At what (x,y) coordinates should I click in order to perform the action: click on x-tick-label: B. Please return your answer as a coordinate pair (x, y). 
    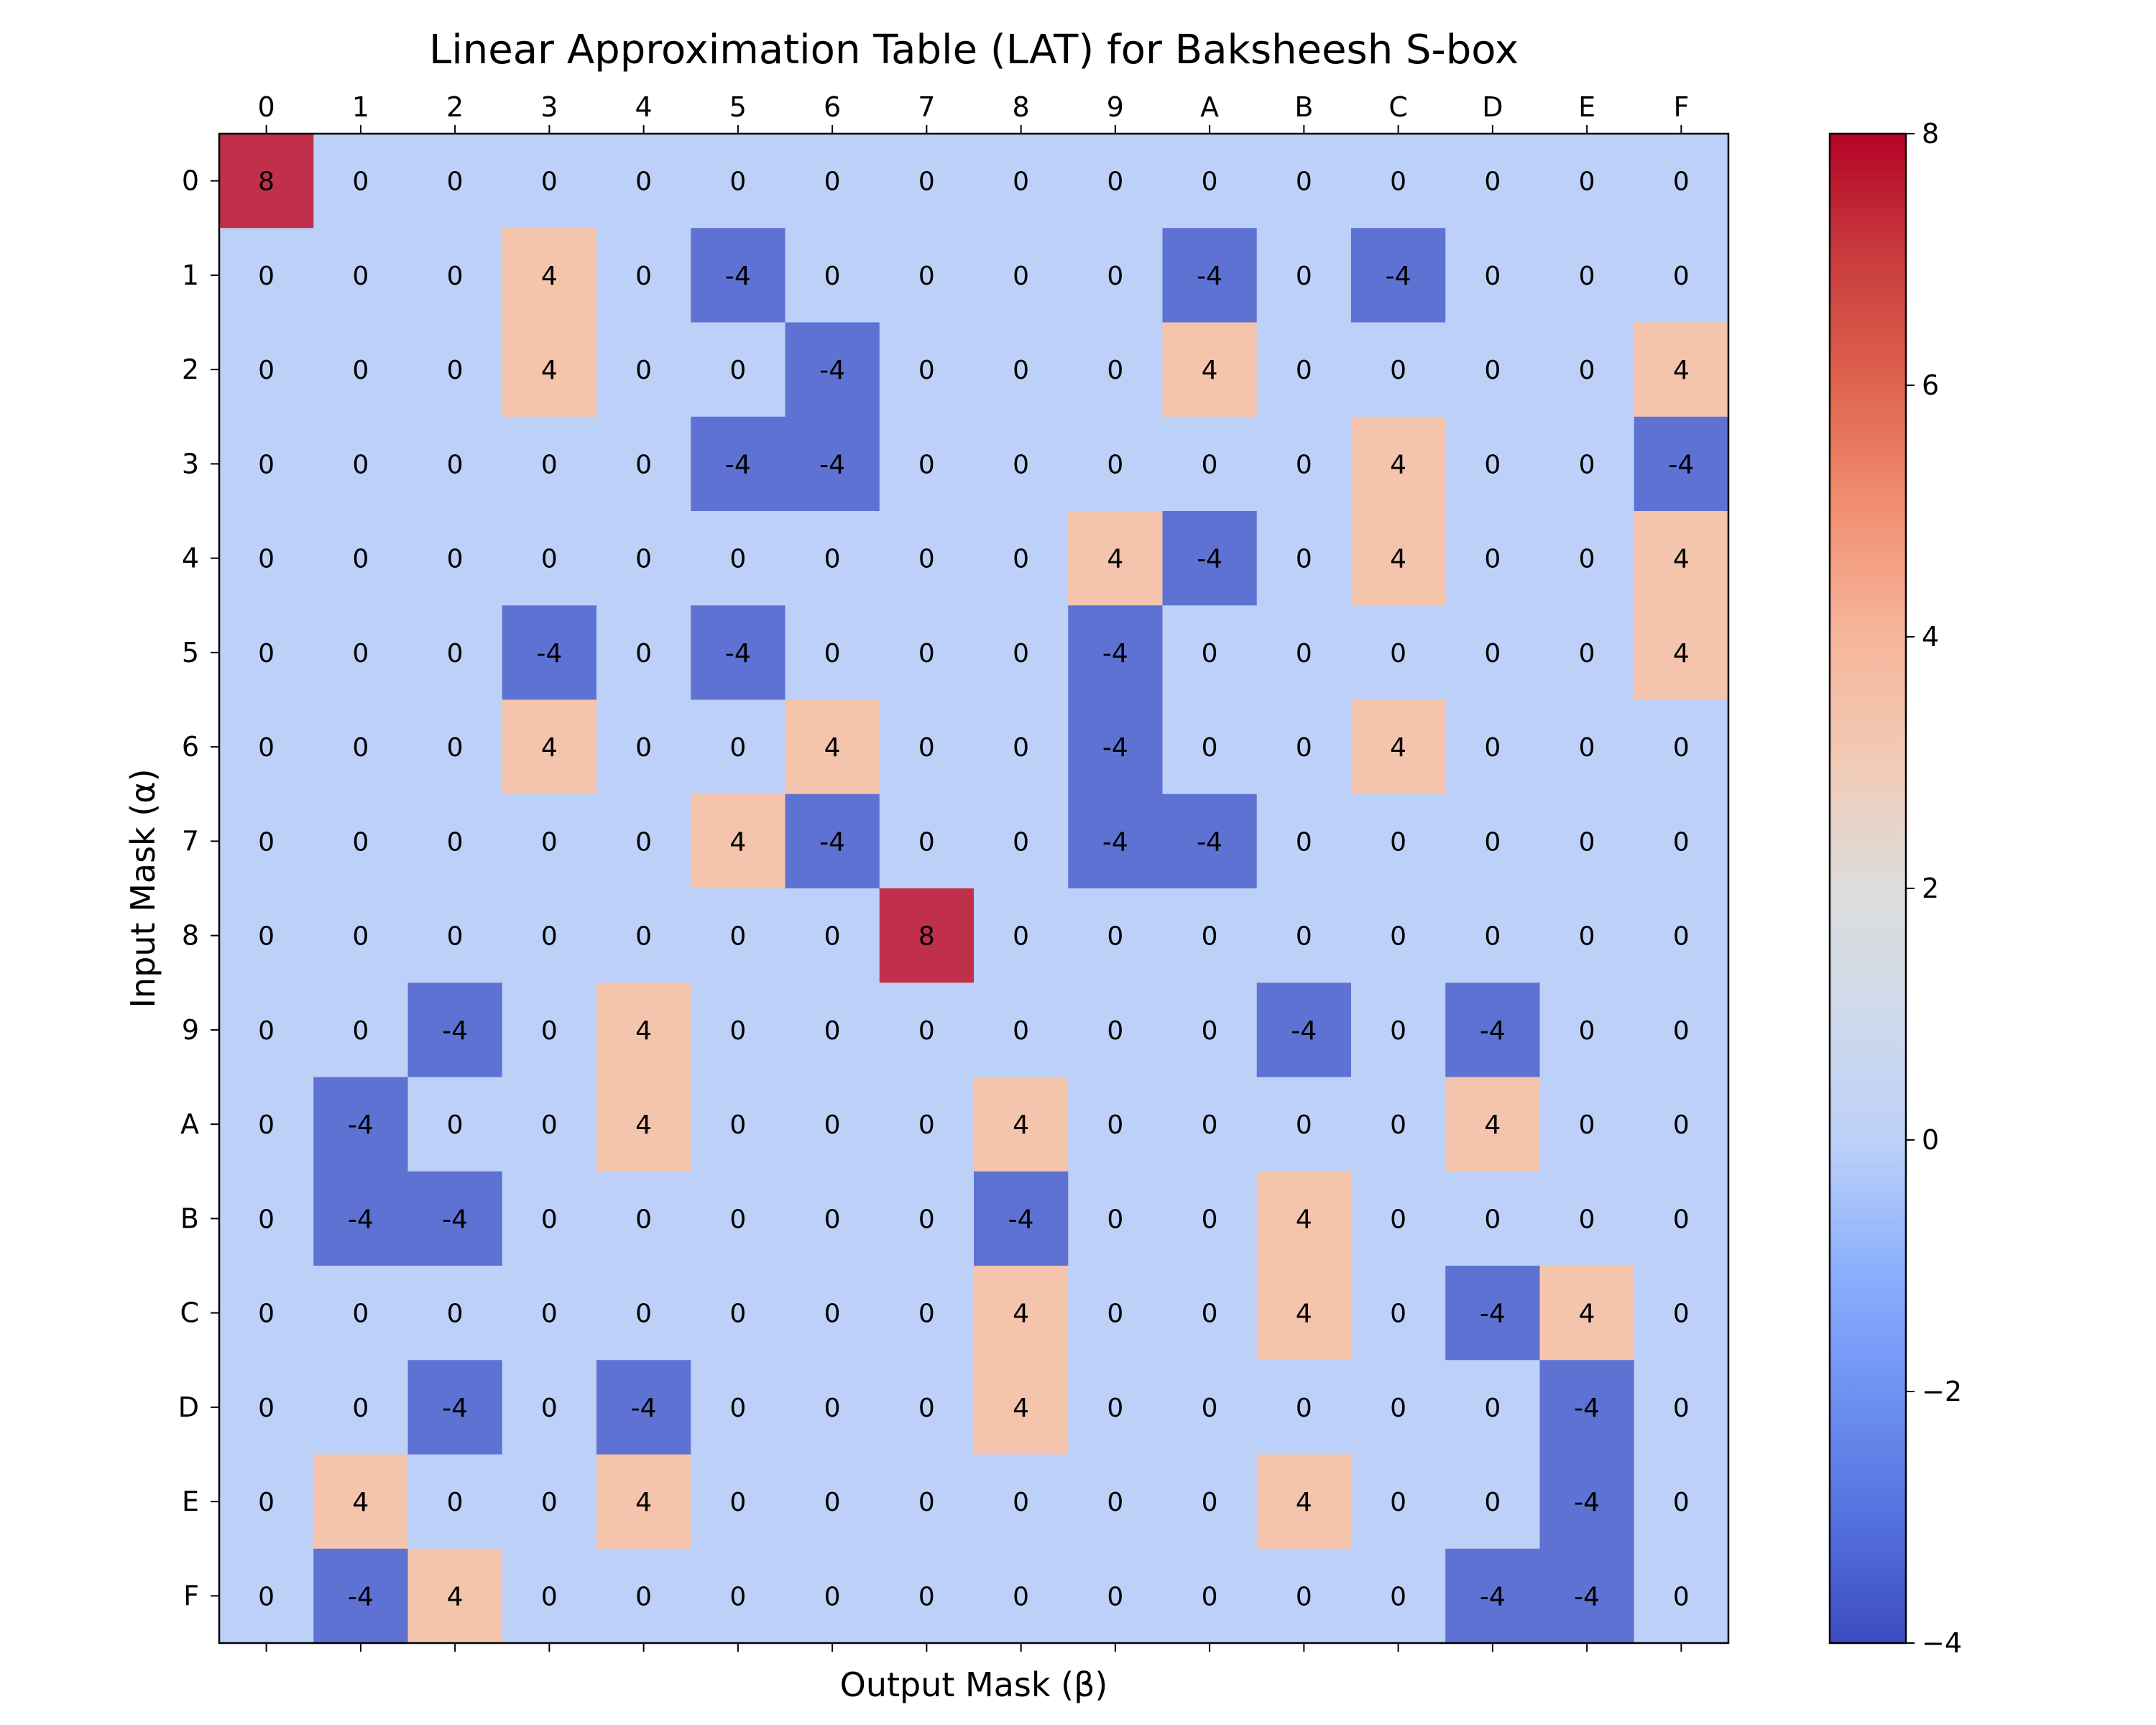
    Looking at the image, I should click on (1303, 107).